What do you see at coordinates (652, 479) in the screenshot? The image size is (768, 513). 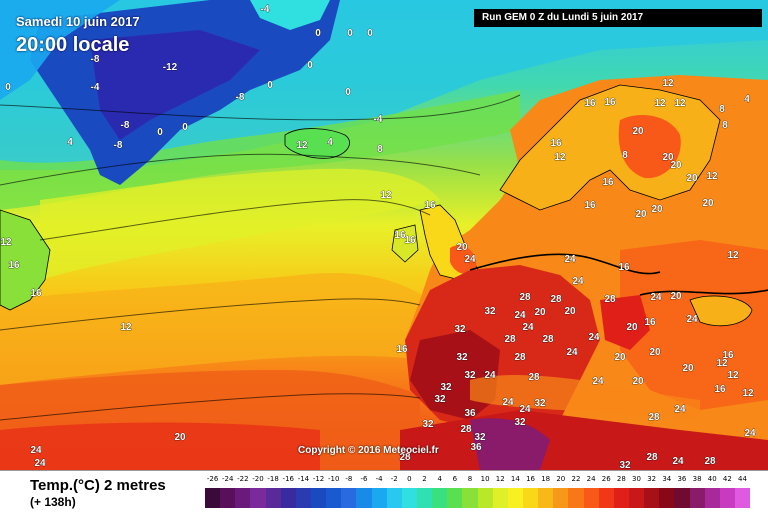 I see `scale-tick-label: 32` at bounding box center [652, 479].